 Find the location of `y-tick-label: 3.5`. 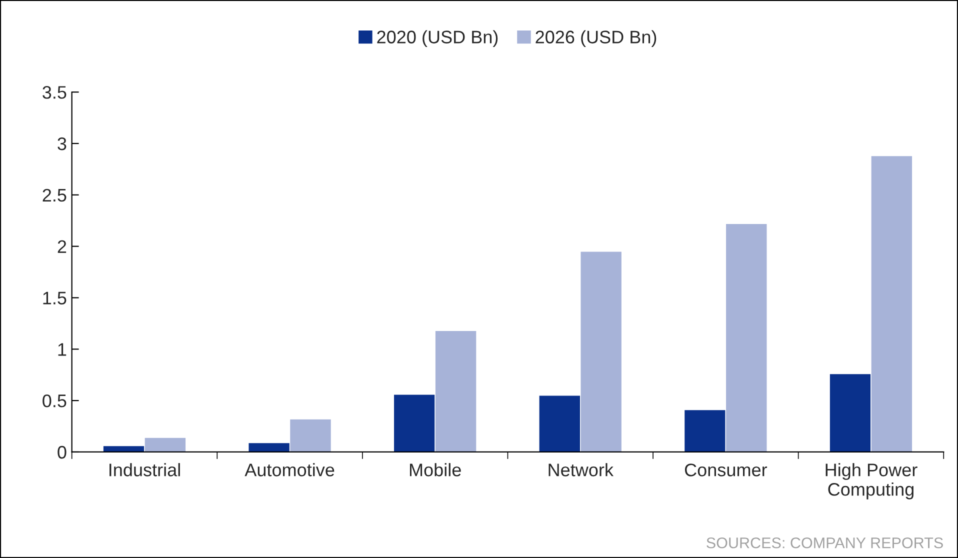

y-tick-label: 3.5 is located at coordinates (54, 92).